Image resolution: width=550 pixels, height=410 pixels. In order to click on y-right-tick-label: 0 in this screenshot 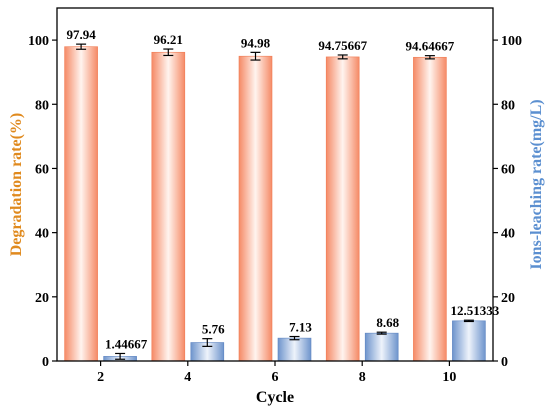, I will do `click(504, 362)`.